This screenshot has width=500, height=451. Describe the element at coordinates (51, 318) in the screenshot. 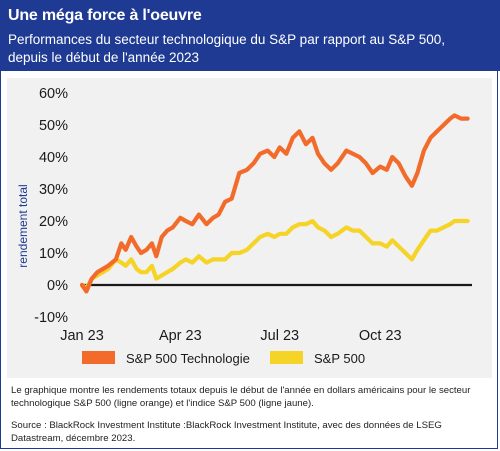

I see `y-tick-label: -10%` at that location.